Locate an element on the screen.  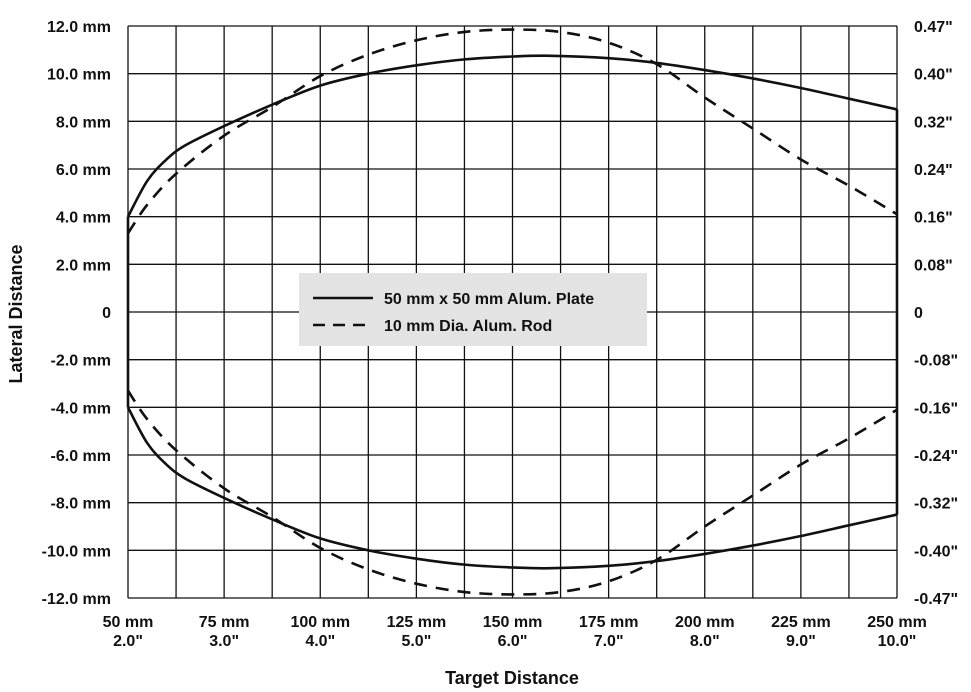
y-tick-label-right: -0.47" is located at coordinates (936, 599).